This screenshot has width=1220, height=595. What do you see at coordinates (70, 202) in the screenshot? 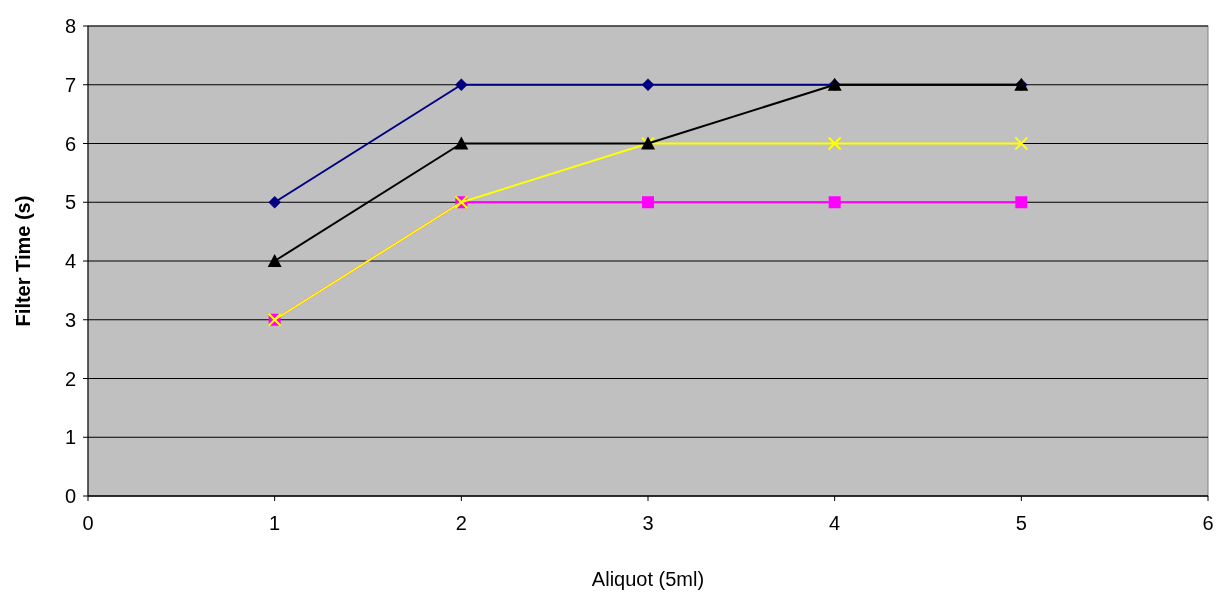
I see `y-tick-label: 5` at bounding box center [70, 202].